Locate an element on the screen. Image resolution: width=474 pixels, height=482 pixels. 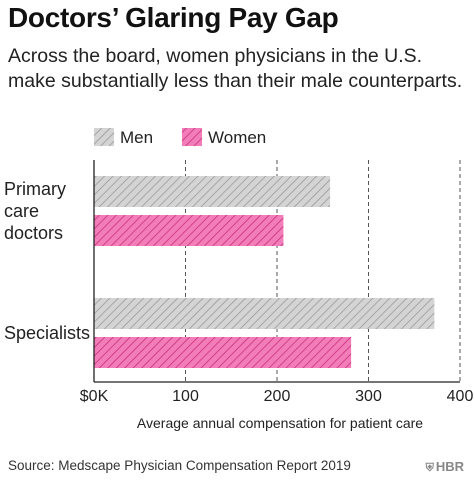
category-label-0-line-0: Primary is located at coordinates (35, 189).